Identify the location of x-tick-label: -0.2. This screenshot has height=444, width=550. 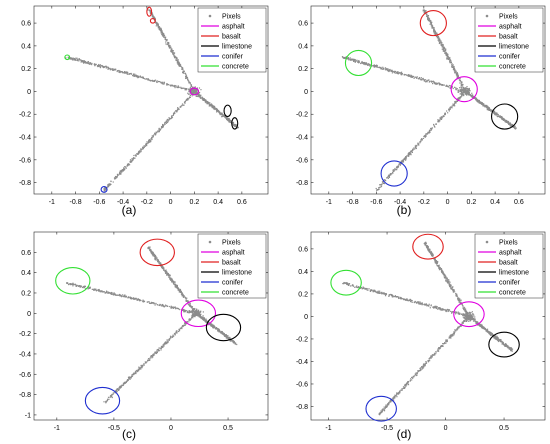
(147, 202).